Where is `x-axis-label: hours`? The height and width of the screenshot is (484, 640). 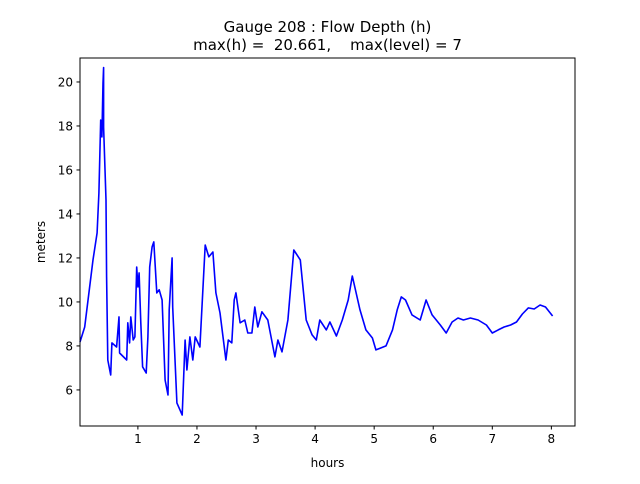
x-axis-label: hours is located at coordinates (328, 463).